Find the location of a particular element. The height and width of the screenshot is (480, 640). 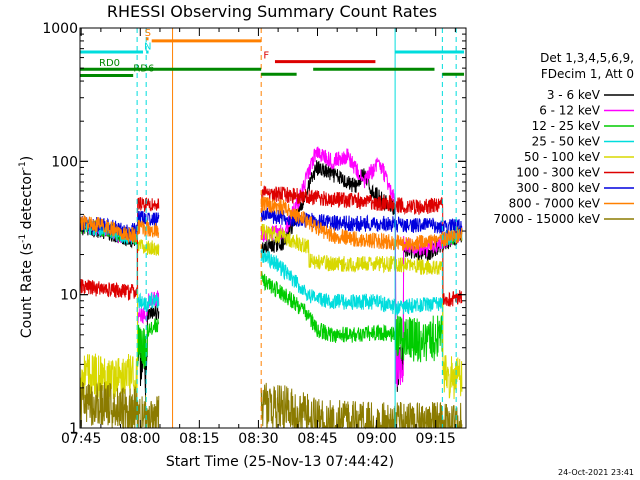

y-axis-label-sup2: -1 is located at coordinates (23, 165).